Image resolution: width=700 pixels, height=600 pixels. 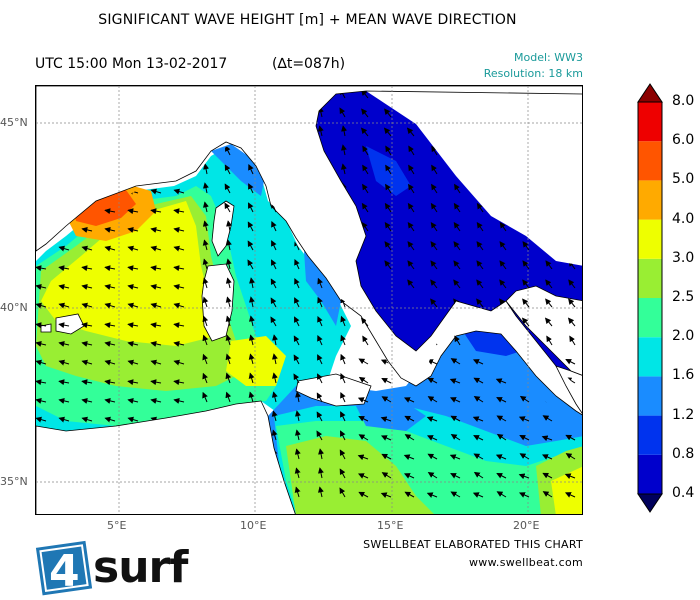 I want to click on colorbar-tick-label: 0.4, so click(x=683, y=493).